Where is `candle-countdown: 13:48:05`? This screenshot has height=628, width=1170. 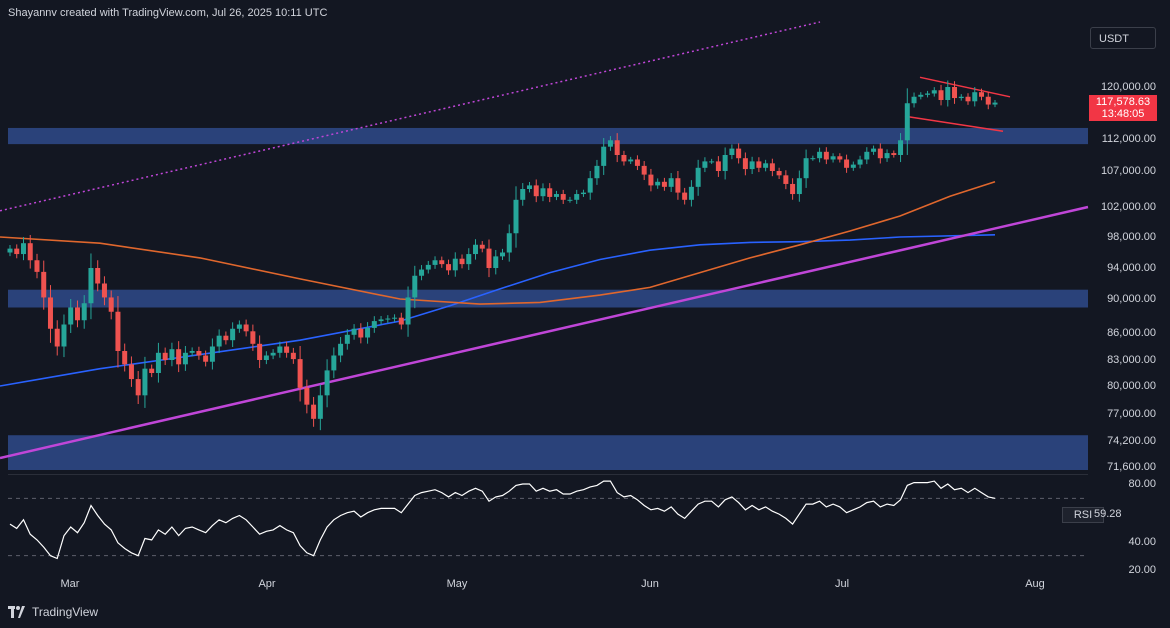 candle-countdown: 13:48:05 is located at coordinates (1123, 114).